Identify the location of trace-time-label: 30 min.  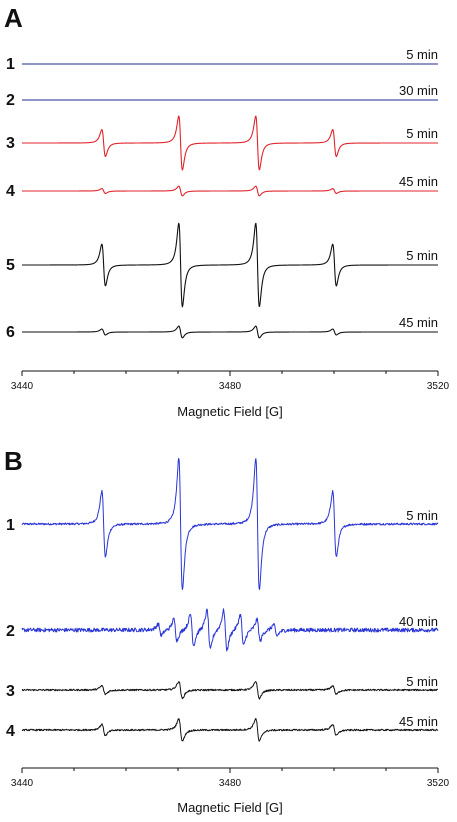
(418, 90).